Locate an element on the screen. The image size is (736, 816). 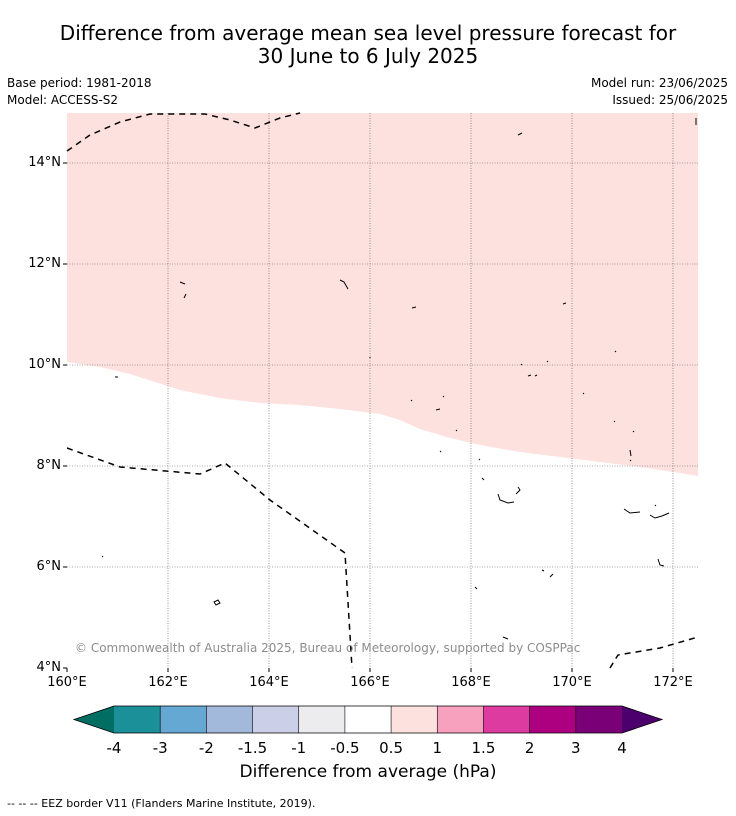
colorbar-tick-label: -2 is located at coordinates (206, 748).